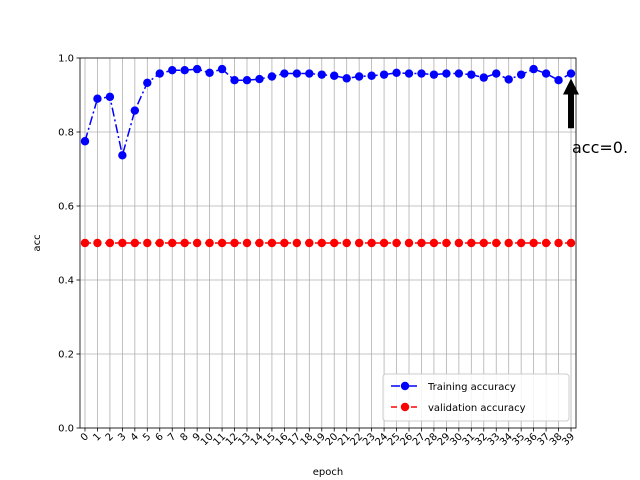 This screenshot has height=480, width=640. Describe the element at coordinates (185, 437) in the screenshot. I see `x-tick-label: 8` at that location.